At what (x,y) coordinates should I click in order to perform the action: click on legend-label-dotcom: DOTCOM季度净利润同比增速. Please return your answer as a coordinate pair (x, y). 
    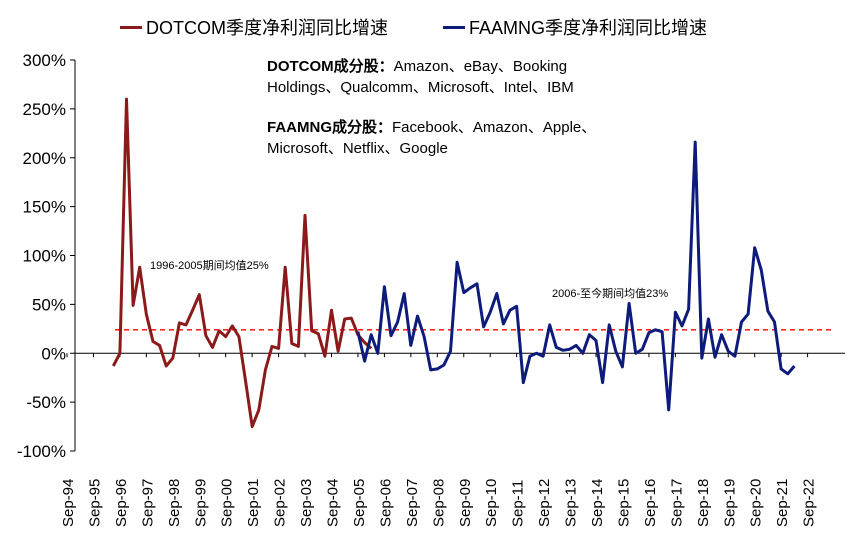
    Looking at the image, I should click on (267, 28).